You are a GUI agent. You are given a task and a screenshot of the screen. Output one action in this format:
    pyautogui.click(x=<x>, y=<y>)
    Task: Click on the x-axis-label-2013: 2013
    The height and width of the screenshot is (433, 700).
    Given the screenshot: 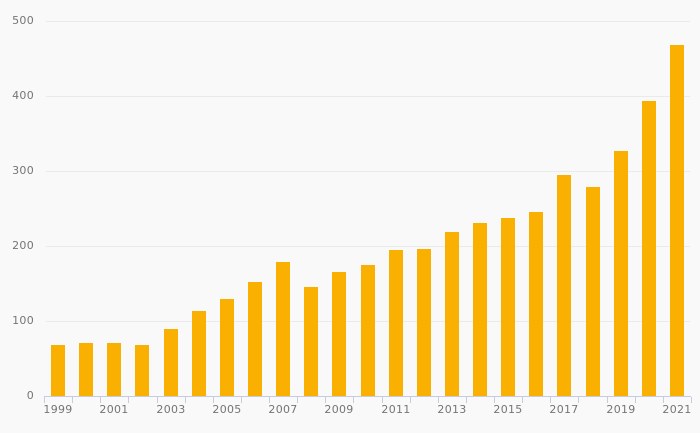 What is the action you would take?
    pyautogui.click(x=452, y=409)
    